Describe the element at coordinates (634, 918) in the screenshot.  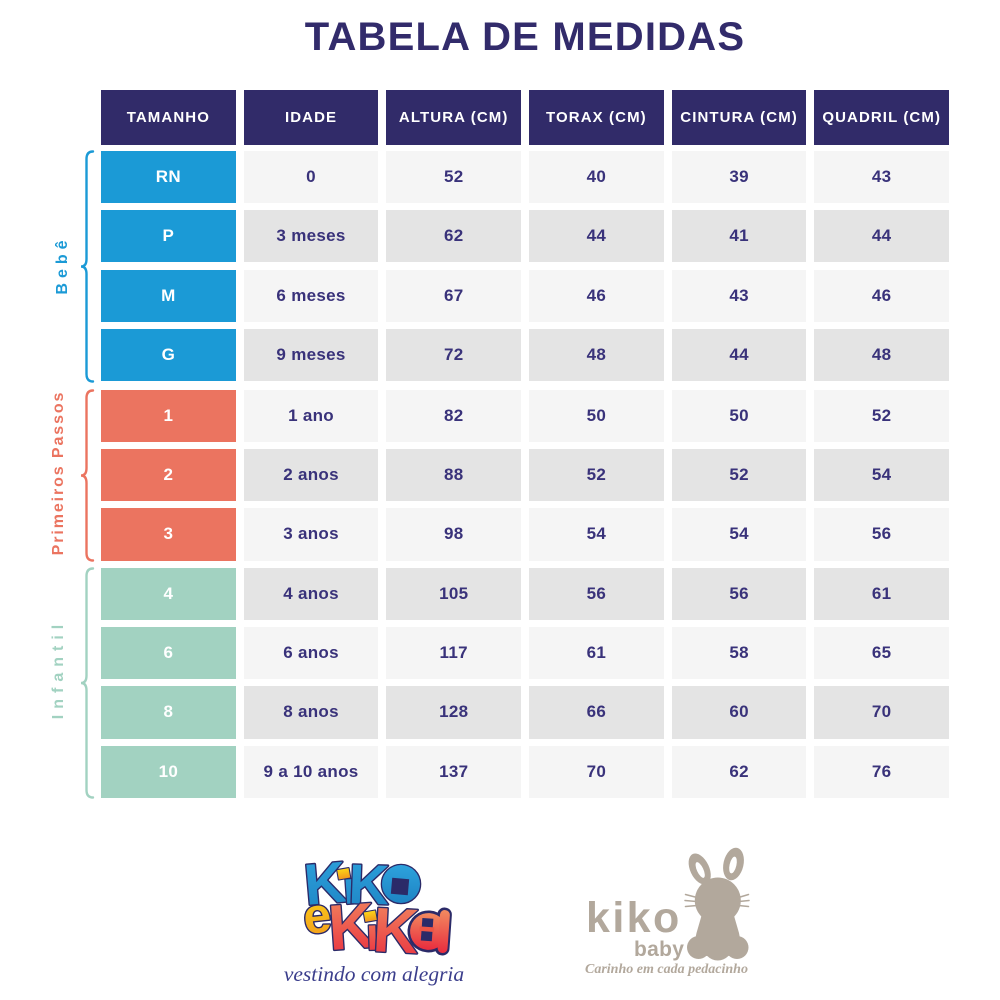
I see `svg-text: kiko` at that location.